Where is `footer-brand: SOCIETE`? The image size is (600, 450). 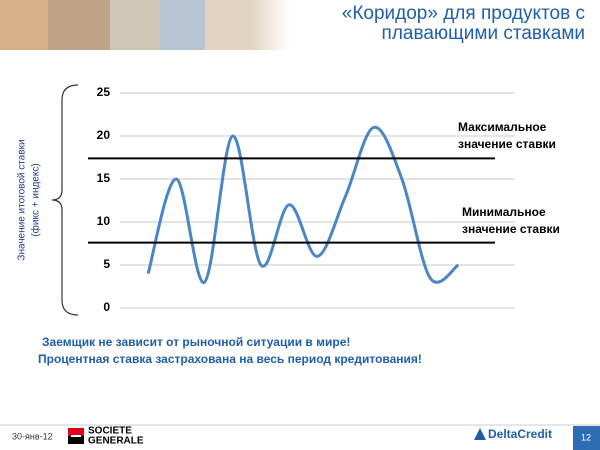
footer-brand: SOCIETE is located at coordinates (110, 431).